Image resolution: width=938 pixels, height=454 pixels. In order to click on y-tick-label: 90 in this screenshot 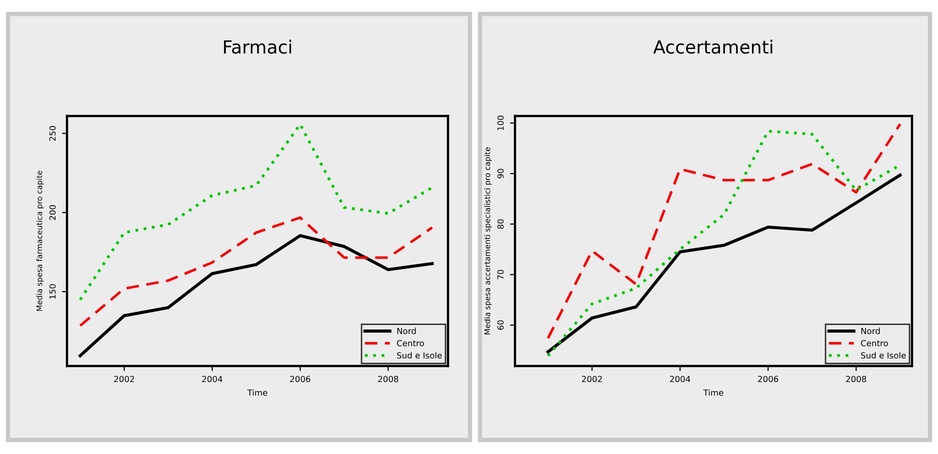, I will do `click(500, 173)`.